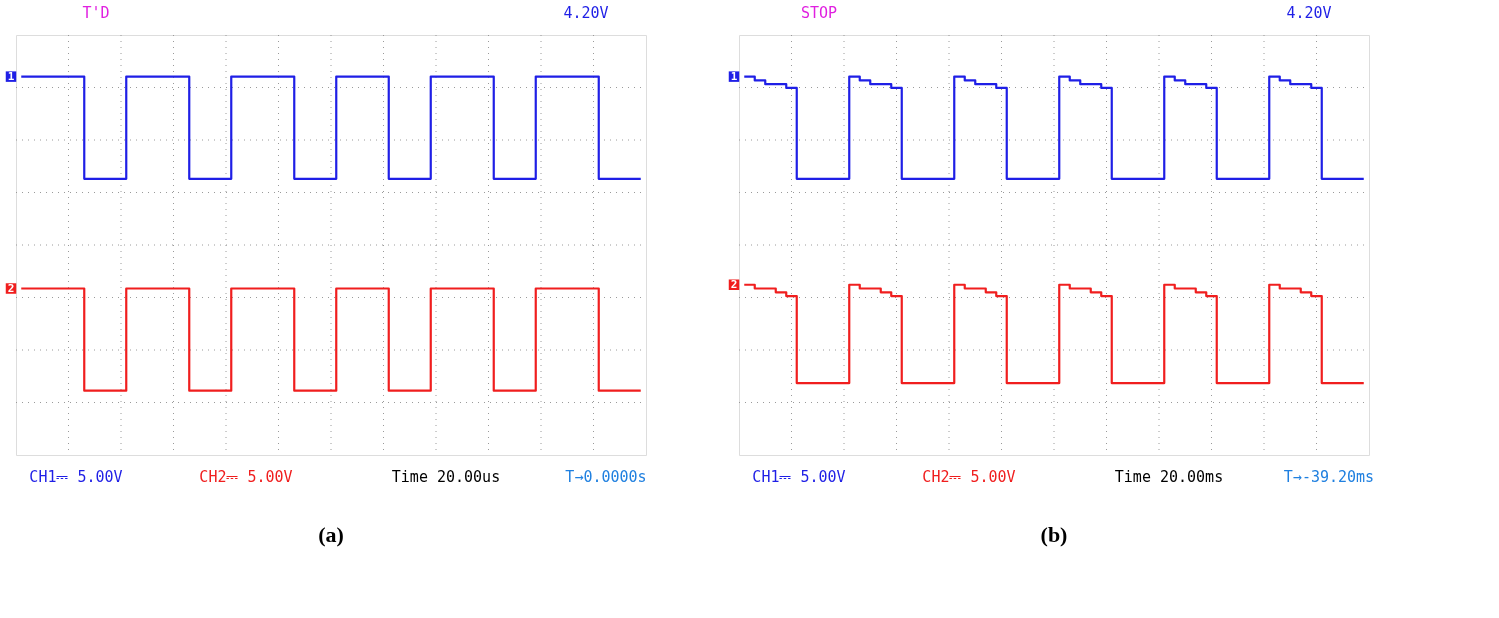  I want to click on text: (a), so click(331, 534).